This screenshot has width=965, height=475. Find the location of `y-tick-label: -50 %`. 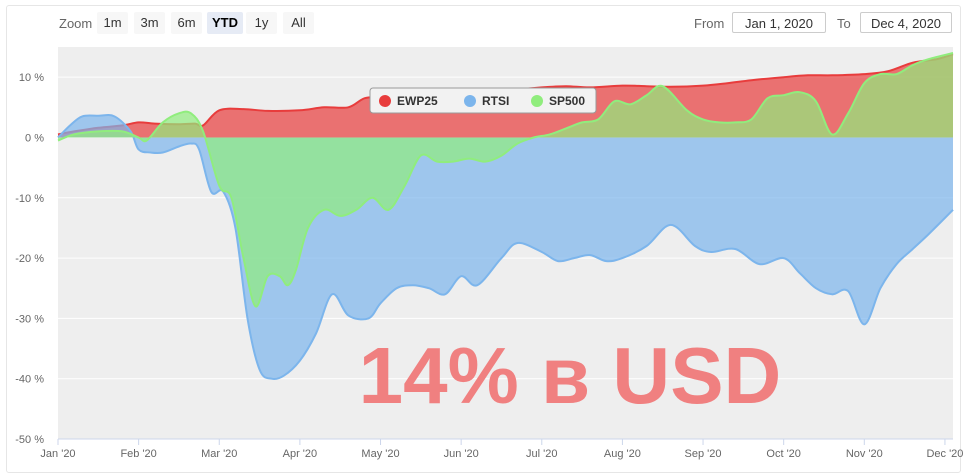

y-tick-label: -50 % is located at coordinates (29, 440).